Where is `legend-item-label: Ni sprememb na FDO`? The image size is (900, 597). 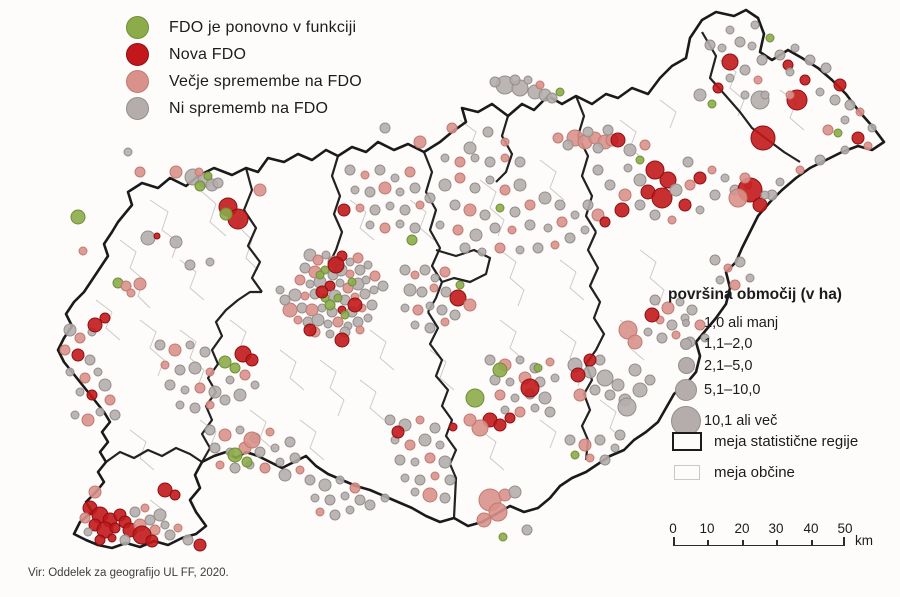
legend-item-label: Ni sprememb na FDO is located at coordinates (249, 108).